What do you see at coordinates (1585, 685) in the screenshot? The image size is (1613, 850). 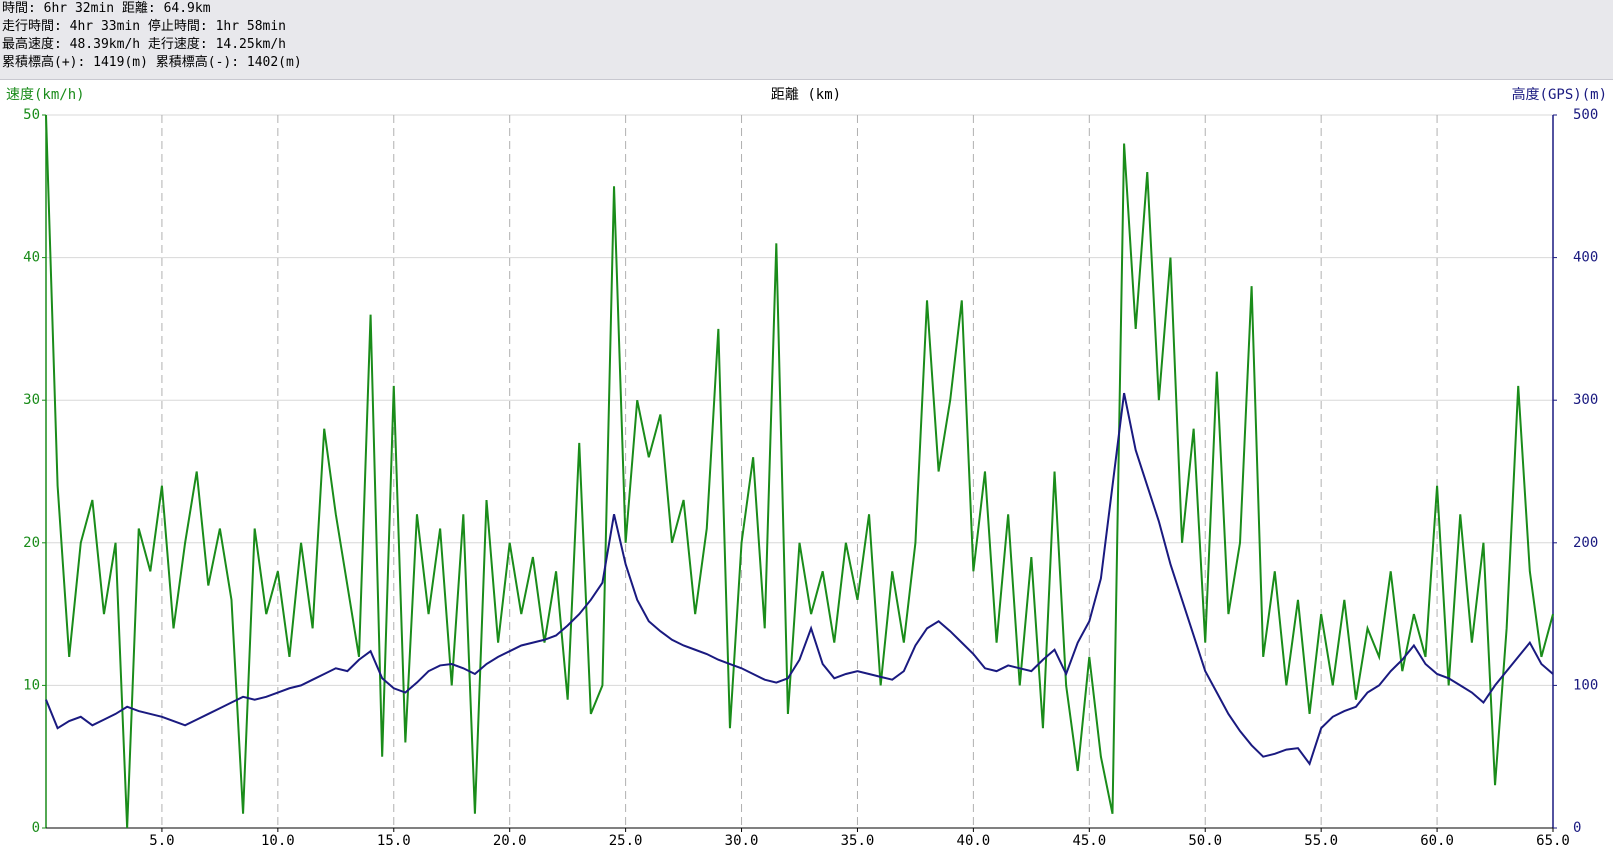 I see `y2-tick-label: 100` at bounding box center [1585, 685].